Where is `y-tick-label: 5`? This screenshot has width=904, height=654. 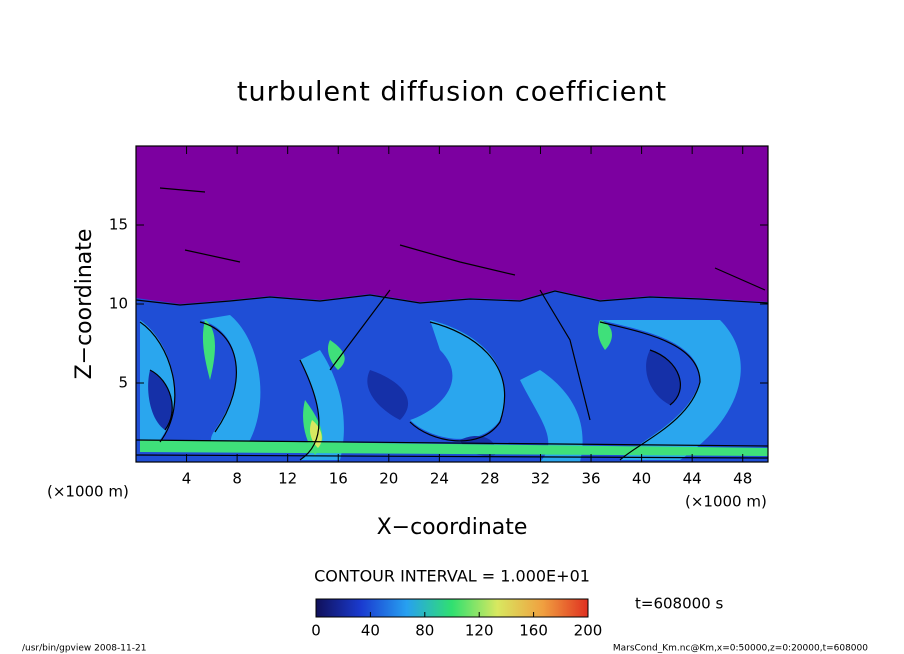
y-tick-label: 5 is located at coordinates (123, 383).